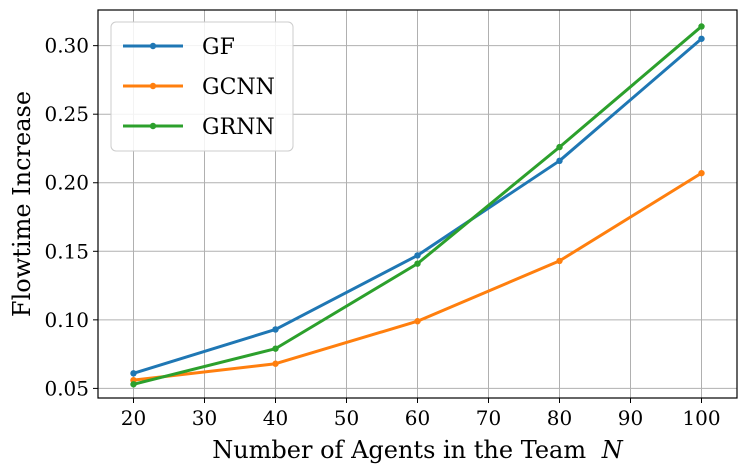 Image resolution: width=748 pixels, height=474 pixels. What do you see at coordinates (417, 418) in the screenshot?
I see `x-tick-label: 60` at bounding box center [417, 418].